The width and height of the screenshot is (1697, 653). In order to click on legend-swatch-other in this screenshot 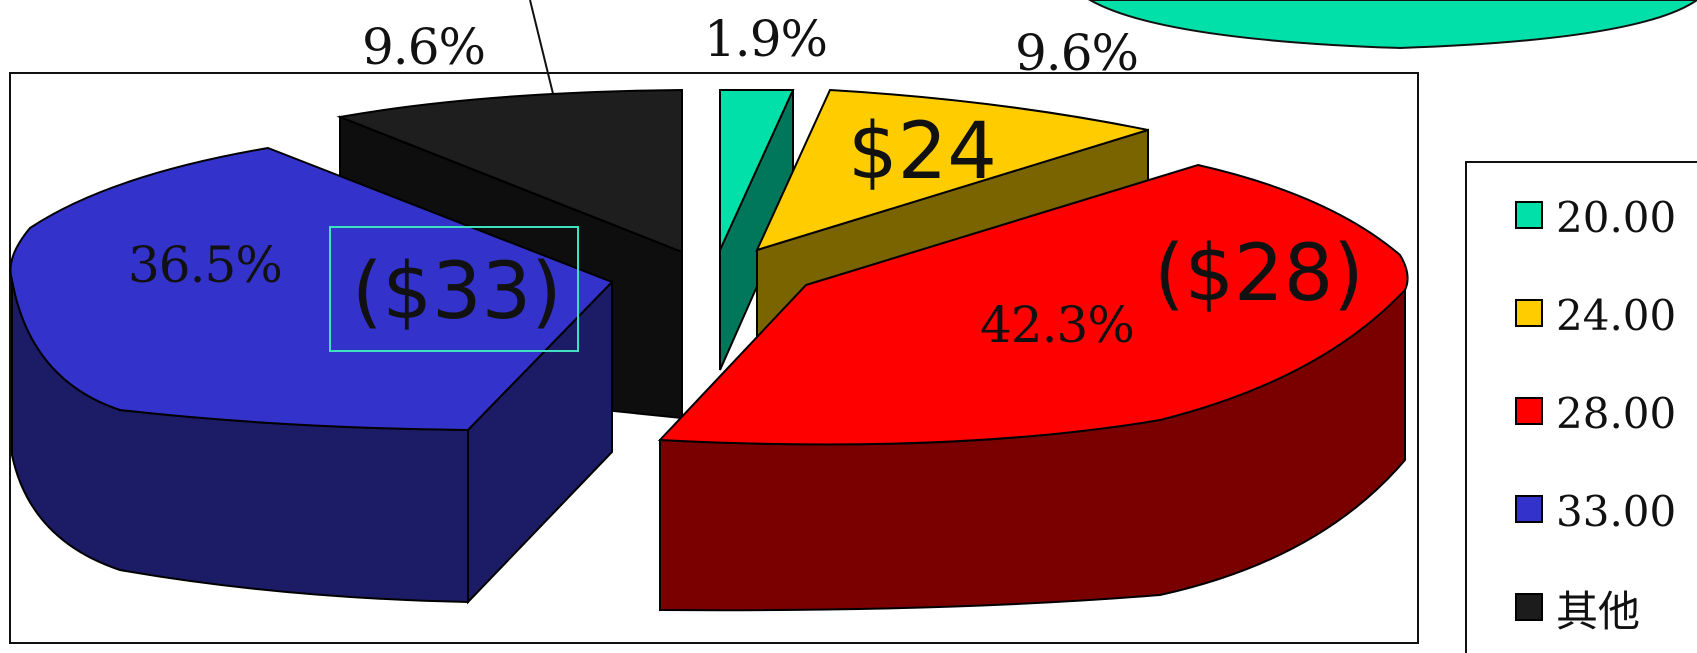, I will do `click(1529, 607)`.